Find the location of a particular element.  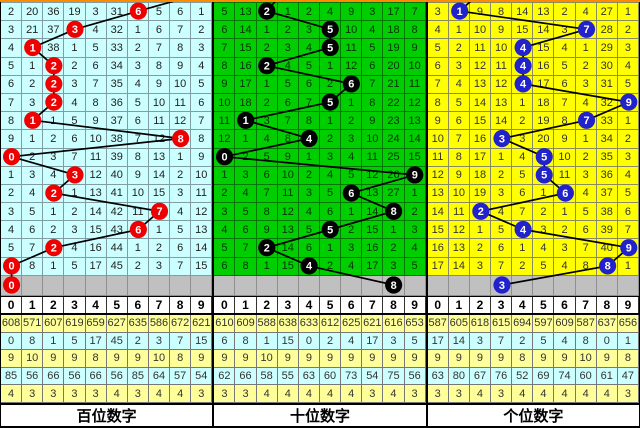

stat-row-2: 9 9 10 9 9 9 9 9 9 9 is located at coordinates (320, 359).